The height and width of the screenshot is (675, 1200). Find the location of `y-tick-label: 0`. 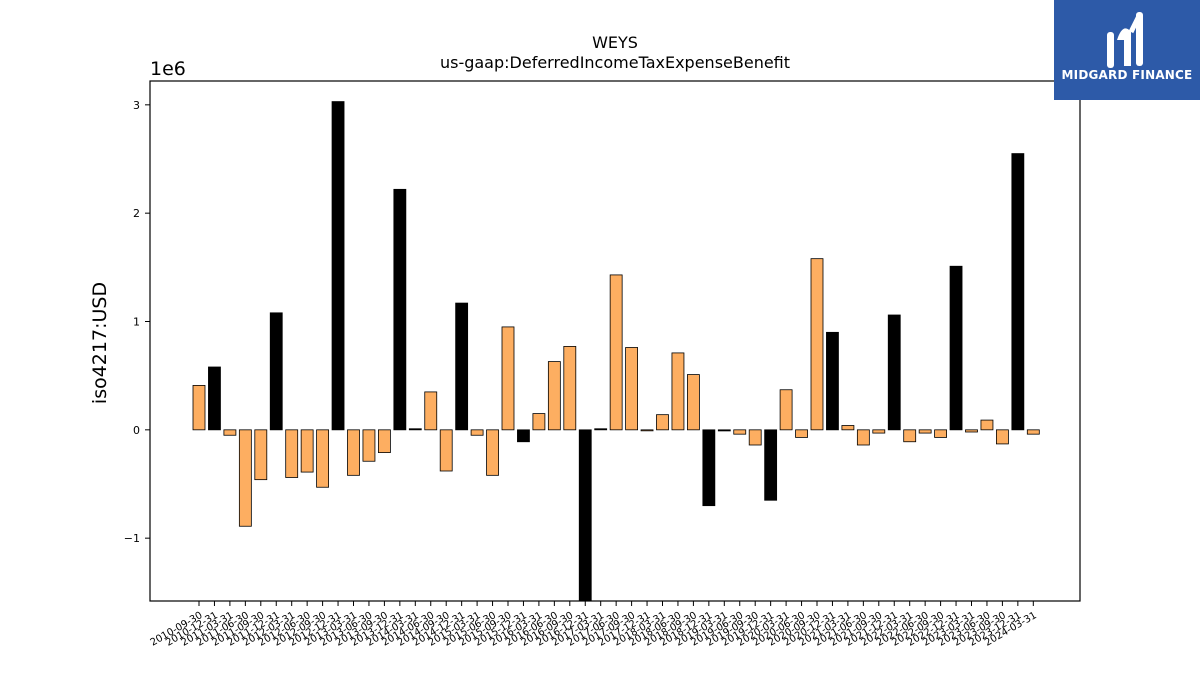

y-tick-label: 0 is located at coordinates (136, 430).